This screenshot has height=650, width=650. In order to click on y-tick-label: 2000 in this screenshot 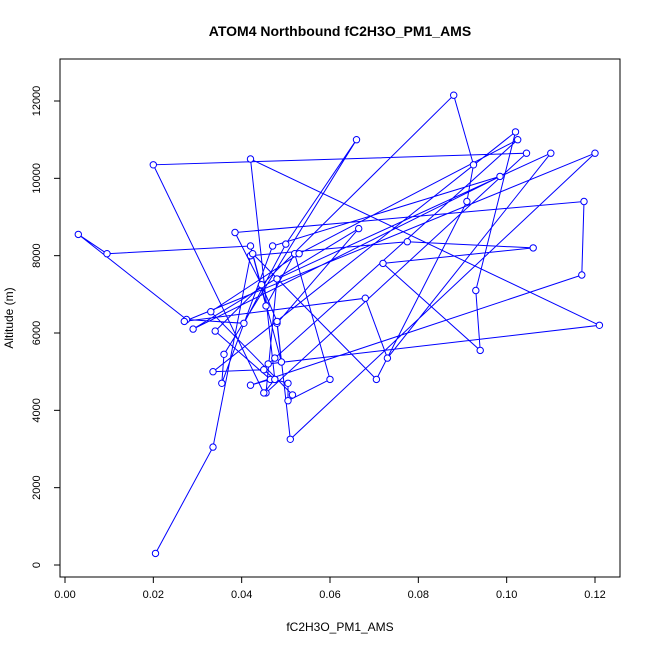, I will do `click(37, 487)`.